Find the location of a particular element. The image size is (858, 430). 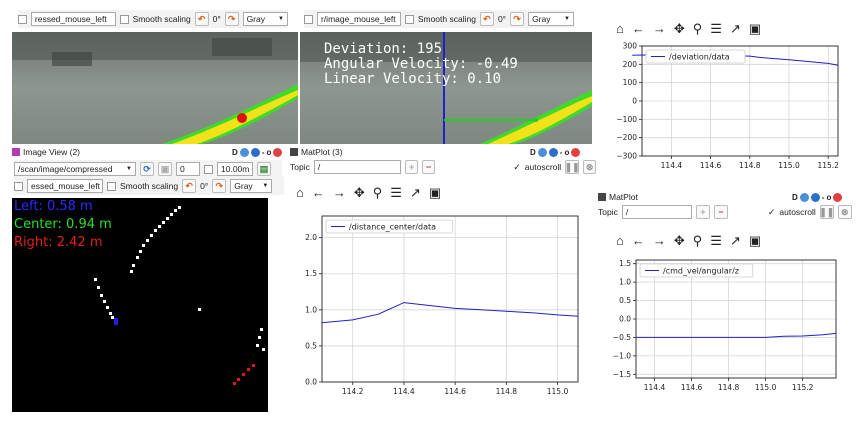

mouse-topic-field: r/image_mouse_left is located at coordinates (358, 19).